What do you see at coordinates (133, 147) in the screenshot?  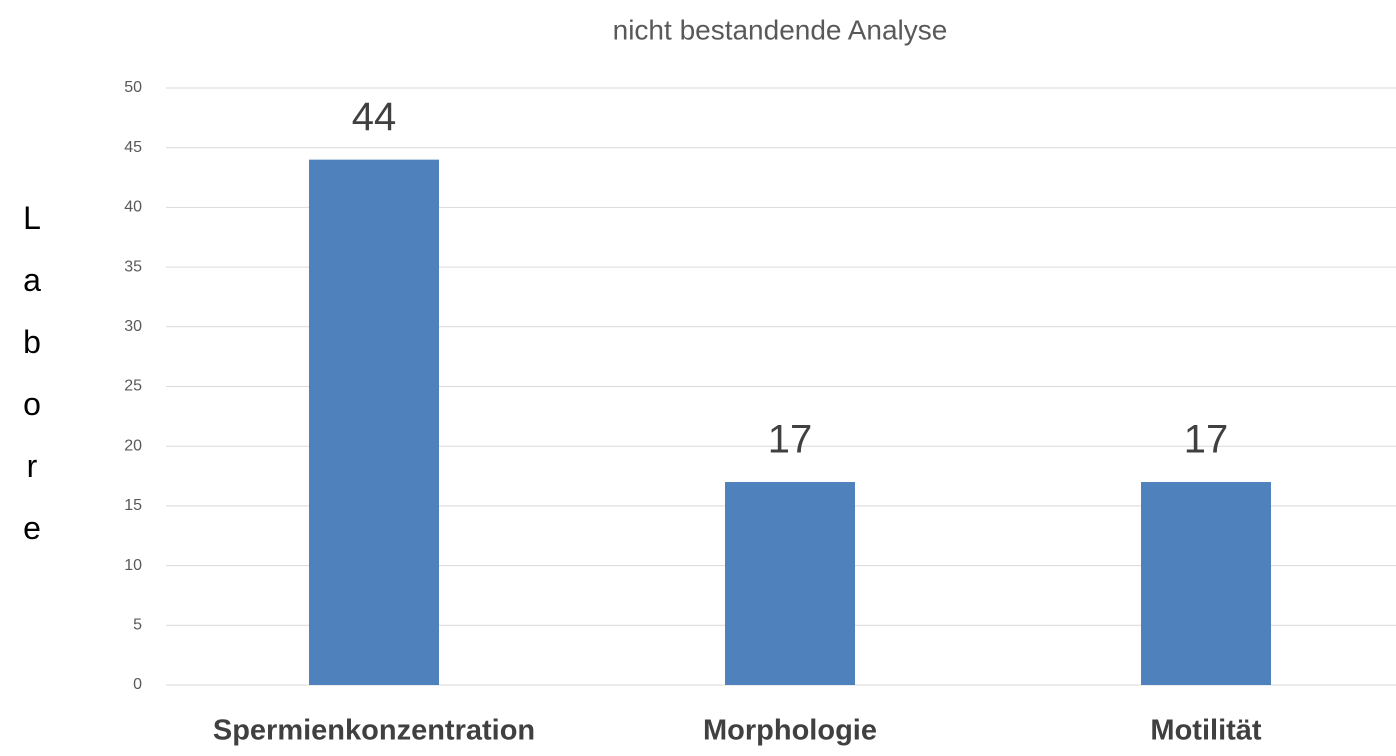 I see `y-tick-label: 45` at bounding box center [133, 147].